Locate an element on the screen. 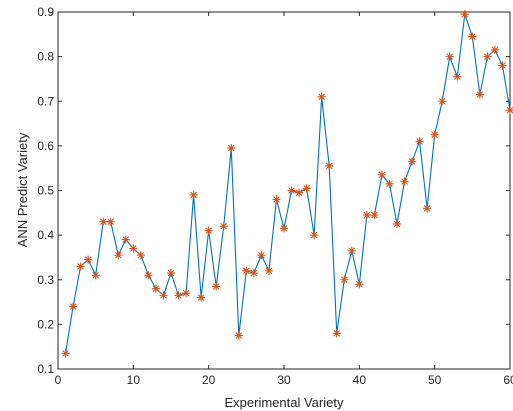 The image size is (513, 411). x-axis-label: Experimental Variety is located at coordinates (284, 402).